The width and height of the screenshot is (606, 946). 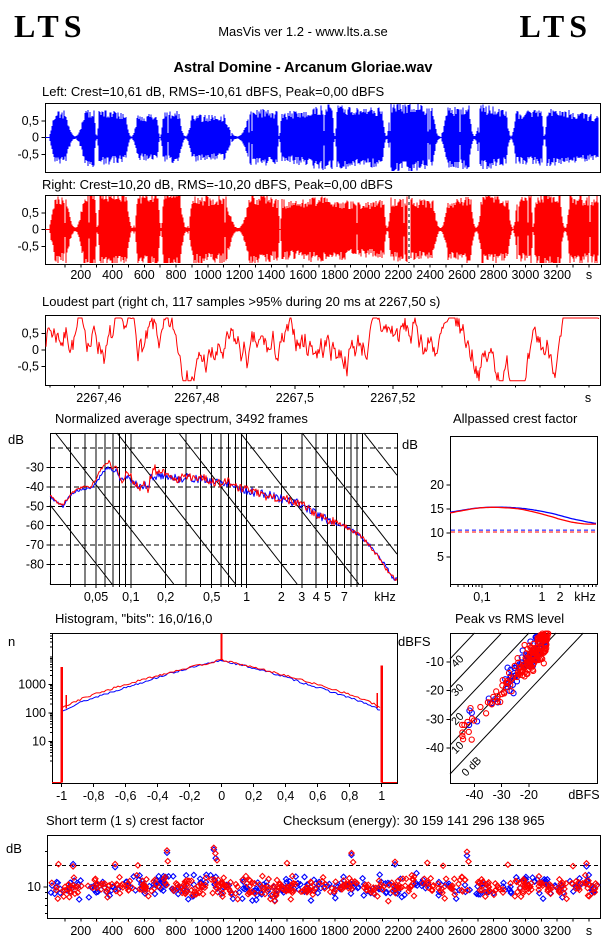 I want to click on svg-text: 30, so click(x=457, y=690).